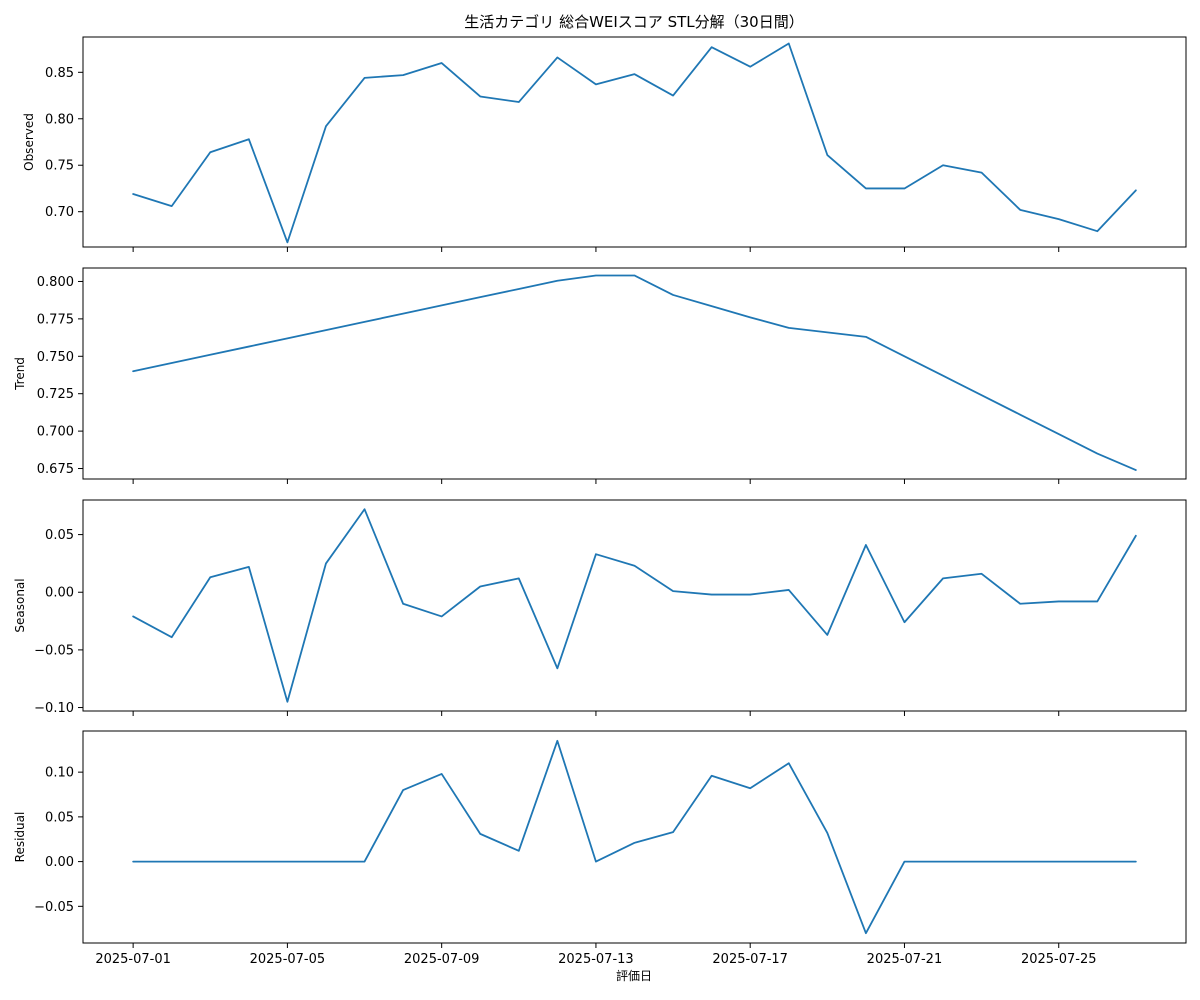 The width and height of the screenshot is (1200, 1000). What do you see at coordinates (55, 282) in the screenshot?
I see `y-tick-label: 0.800` at bounding box center [55, 282].